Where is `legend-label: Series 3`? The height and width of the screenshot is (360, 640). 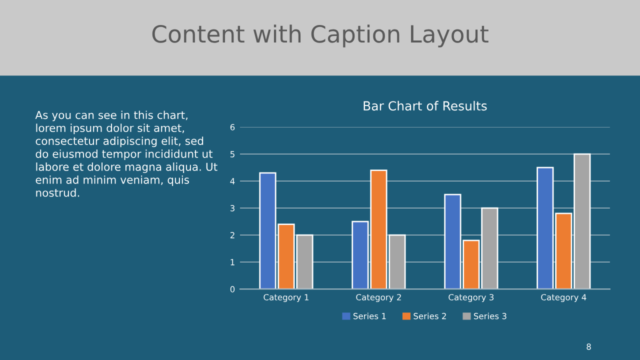 legend-label: Series 3 is located at coordinates (490, 316).